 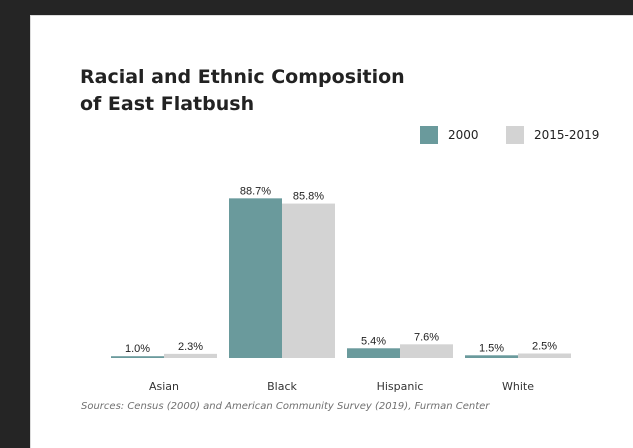 I want to click on bar-white-2000, so click(x=491, y=356).